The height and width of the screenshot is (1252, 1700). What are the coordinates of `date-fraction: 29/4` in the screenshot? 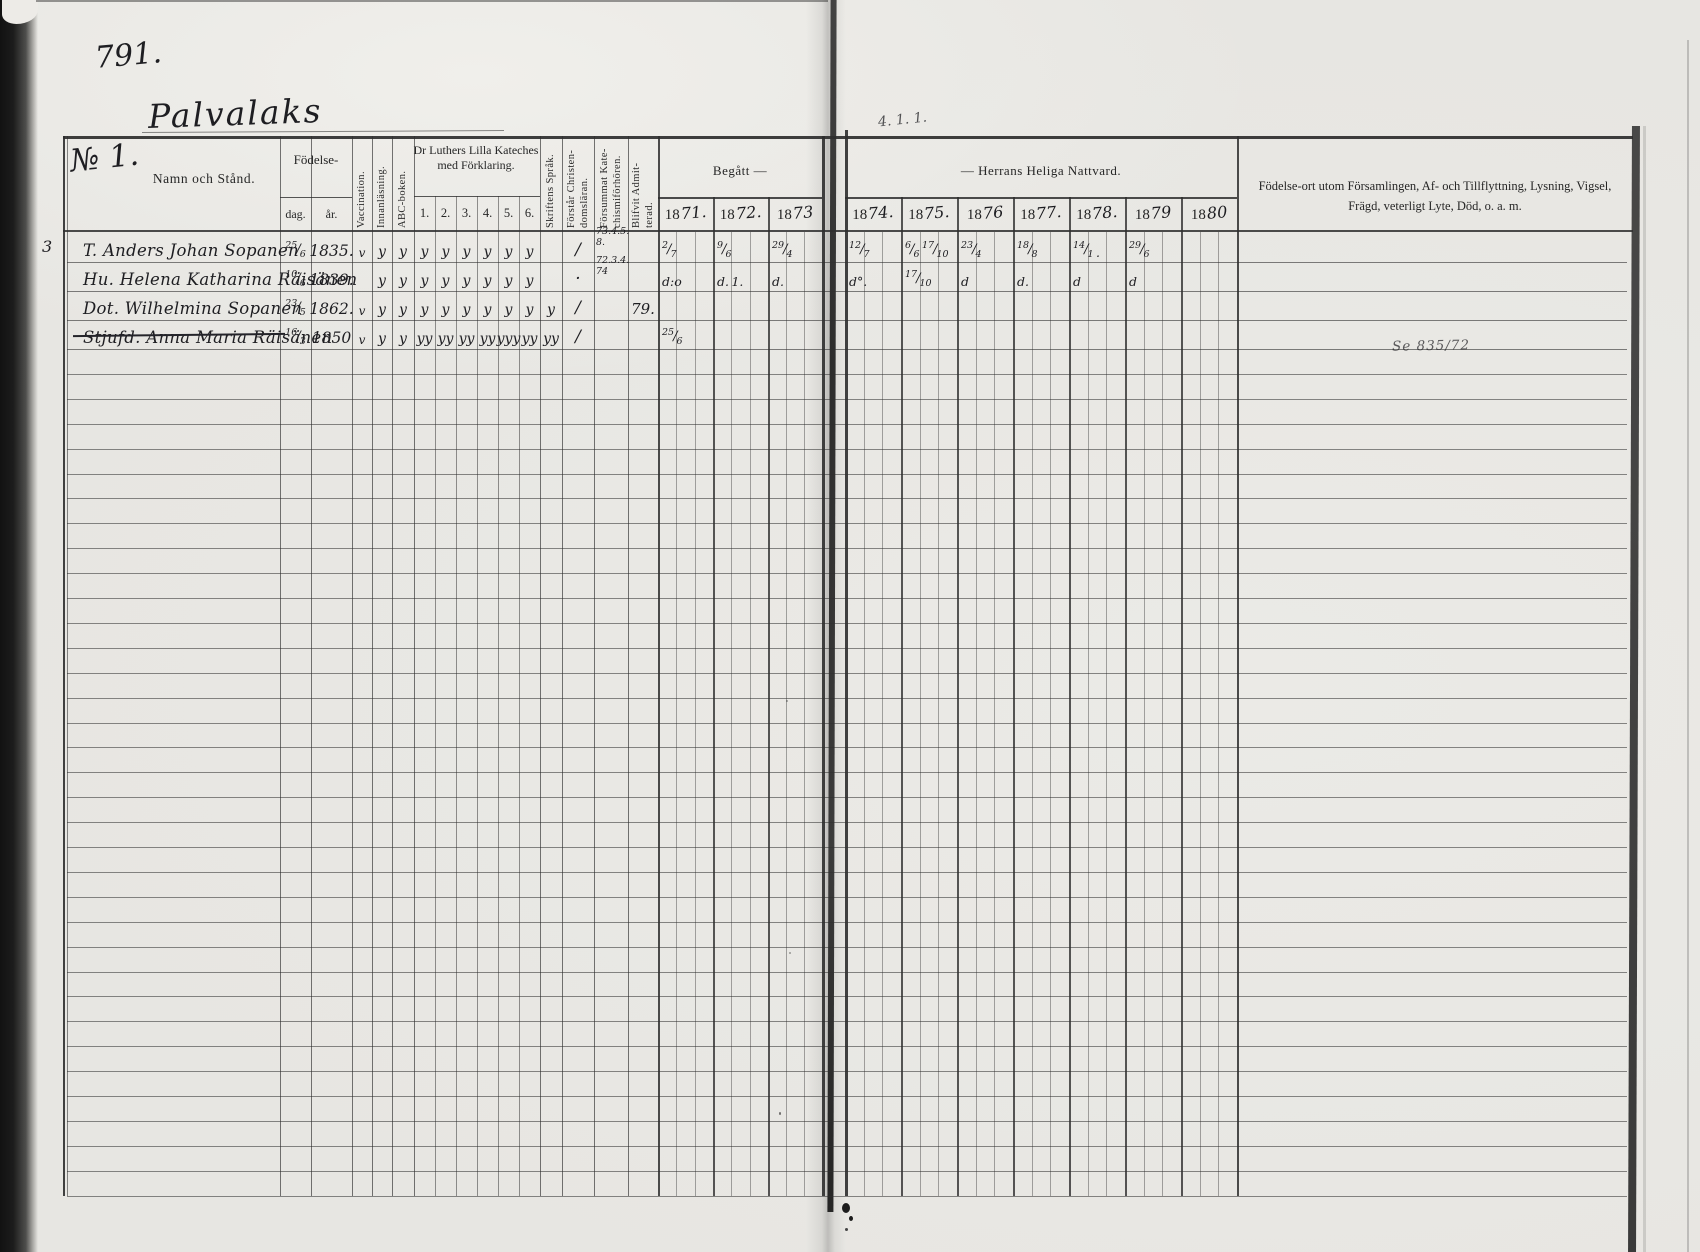 It's located at (782, 250).